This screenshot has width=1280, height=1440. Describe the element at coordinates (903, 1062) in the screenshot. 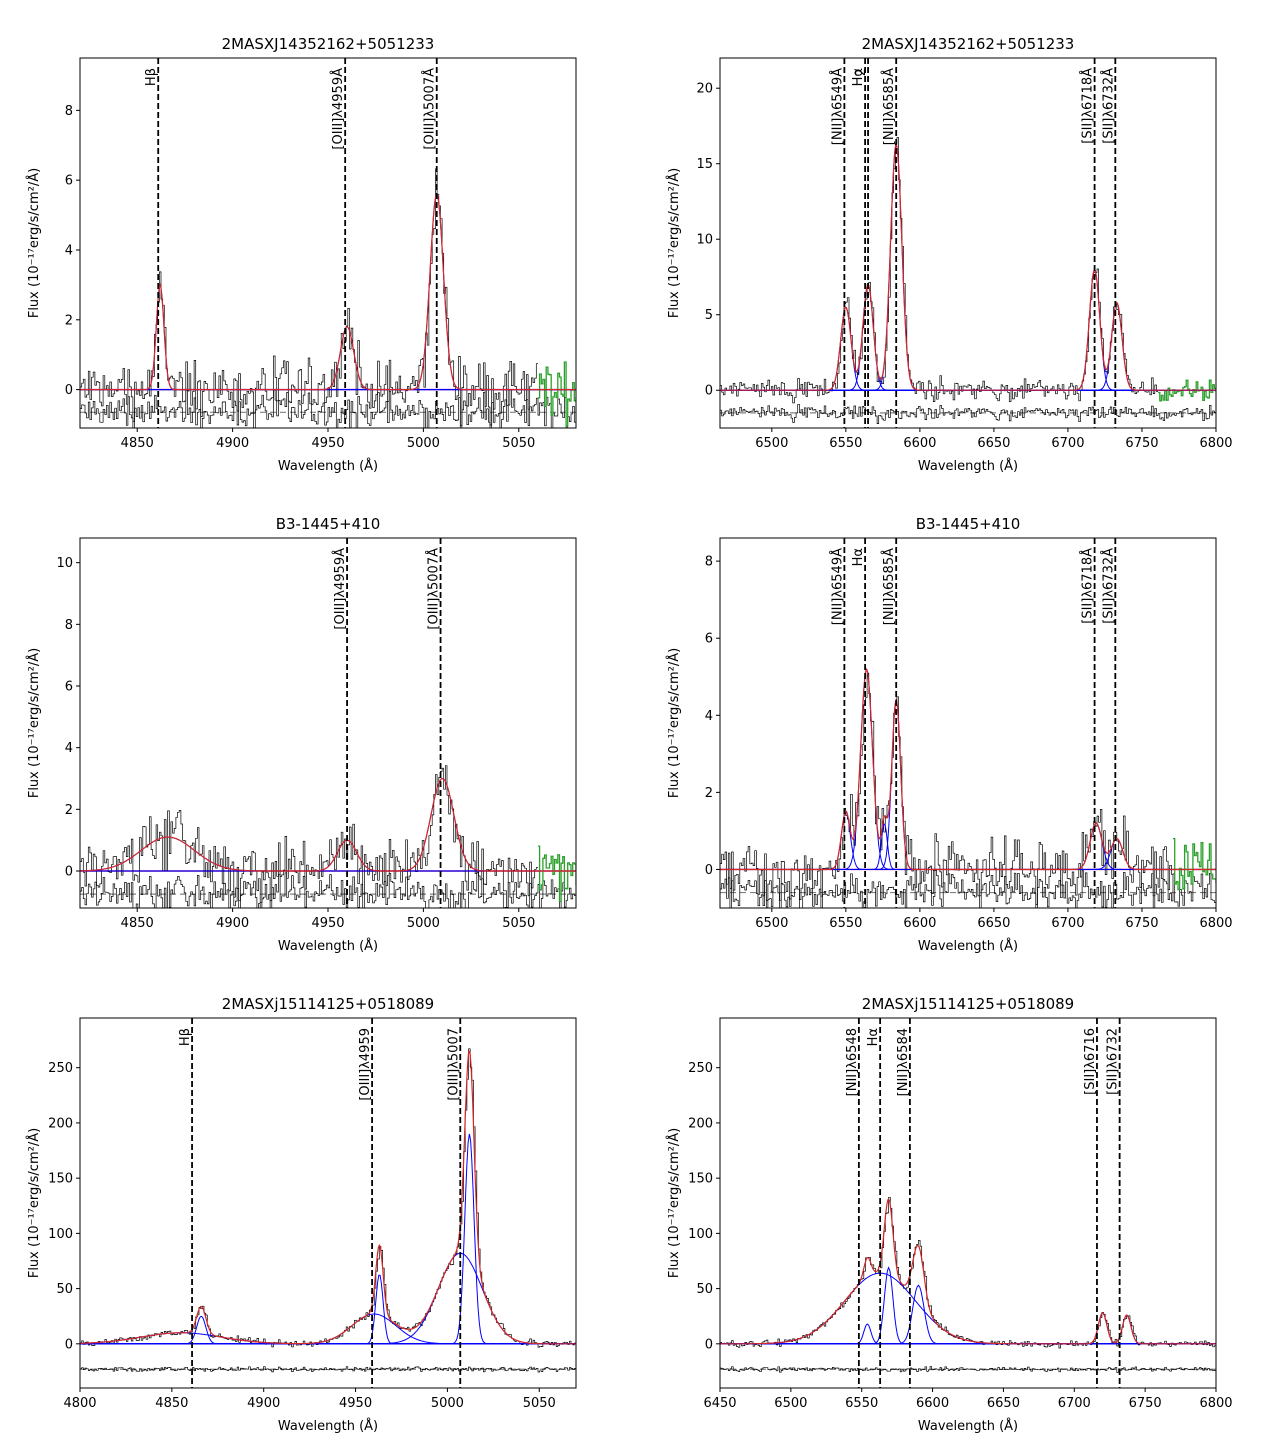

I see `emission-line-label: [NII]λ6584` at that location.